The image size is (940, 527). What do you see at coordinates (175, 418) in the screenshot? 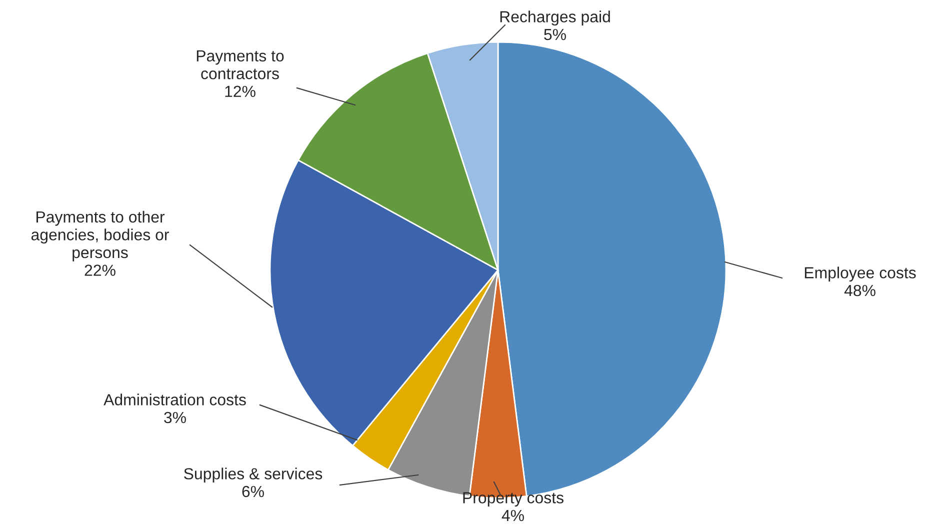
I see `data-label: 3%` at bounding box center [175, 418].